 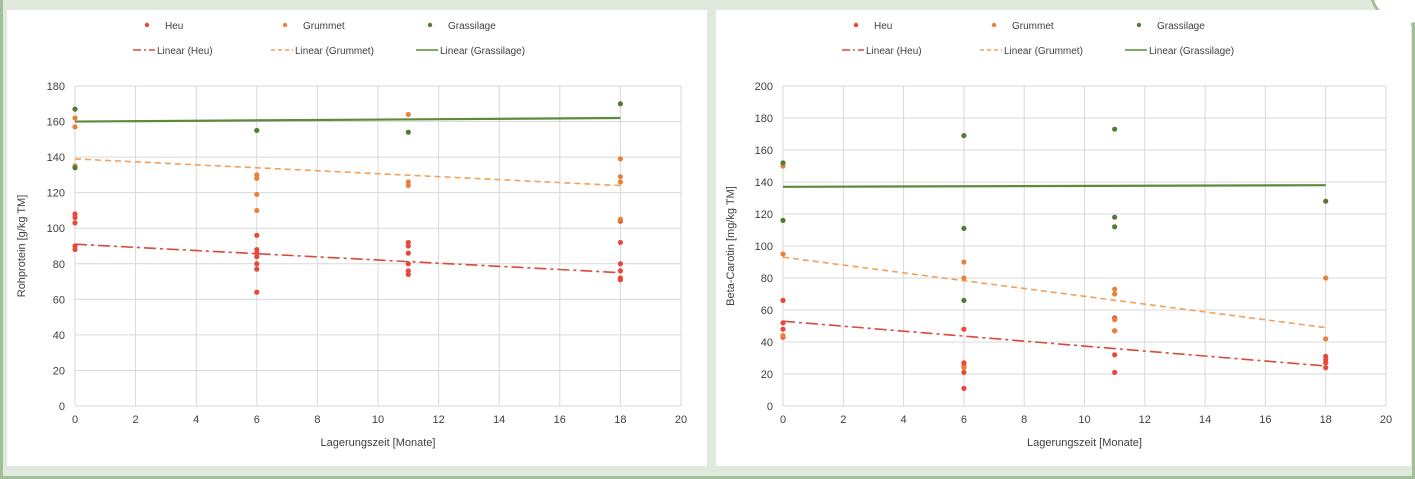 I want to click on rohprotein-legend-marker-grassilage, so click(x=430, y=25).